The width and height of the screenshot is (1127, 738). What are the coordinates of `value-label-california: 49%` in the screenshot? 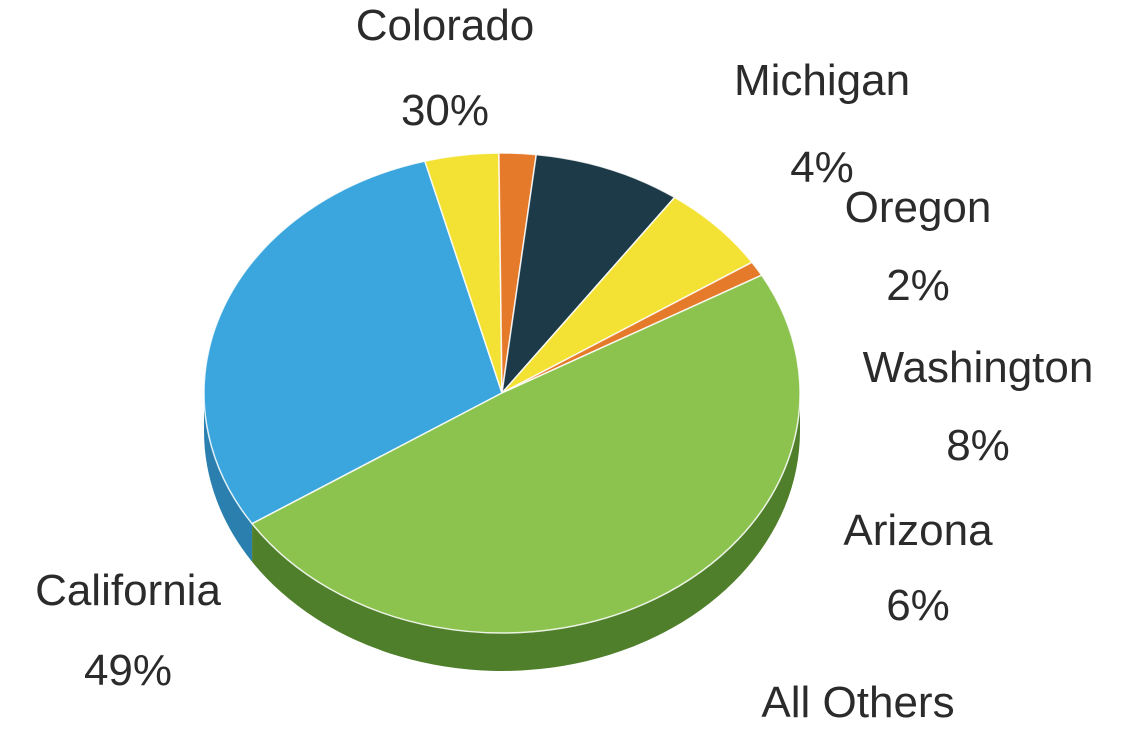 It's located at (128, 670).